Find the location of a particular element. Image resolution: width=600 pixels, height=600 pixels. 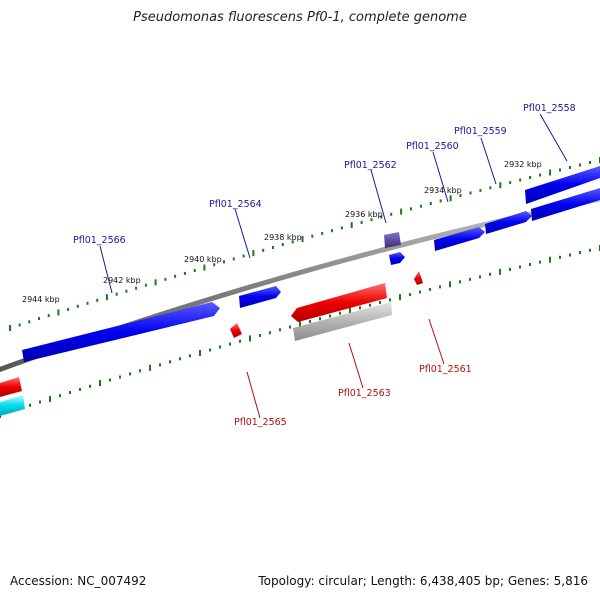

gene-label: Pfl01_2561 is located at coordinates (445, 369).